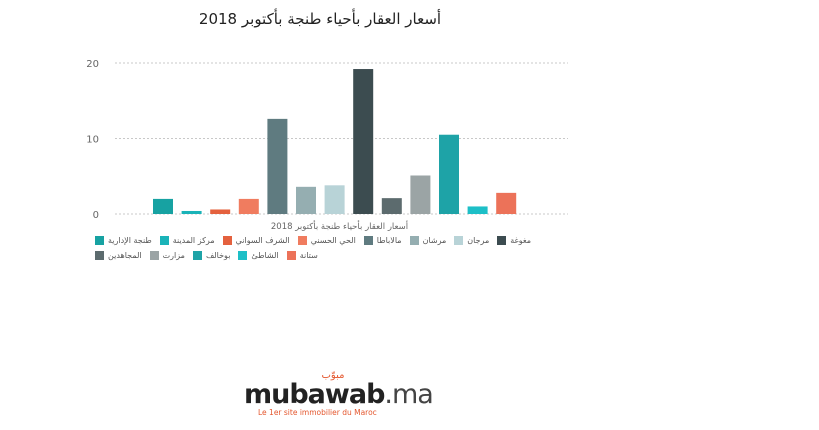 The image size is (819, 430). I want to click on x-axis-label: أسعار العقار بأحياء طنجة بأكتوبر 2018, so click(339, 226).